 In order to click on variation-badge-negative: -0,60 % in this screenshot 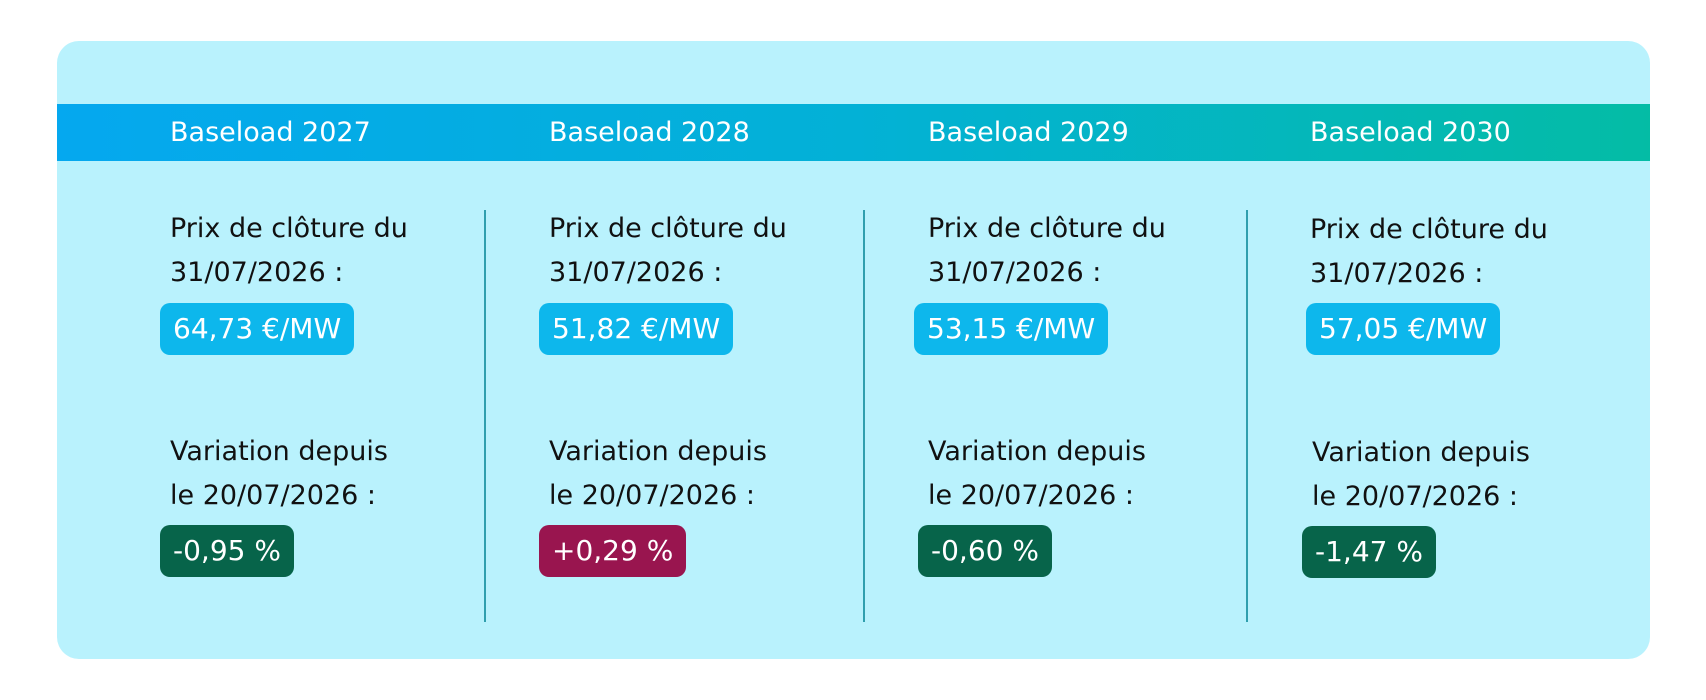, I will do `click(985, 551)`.